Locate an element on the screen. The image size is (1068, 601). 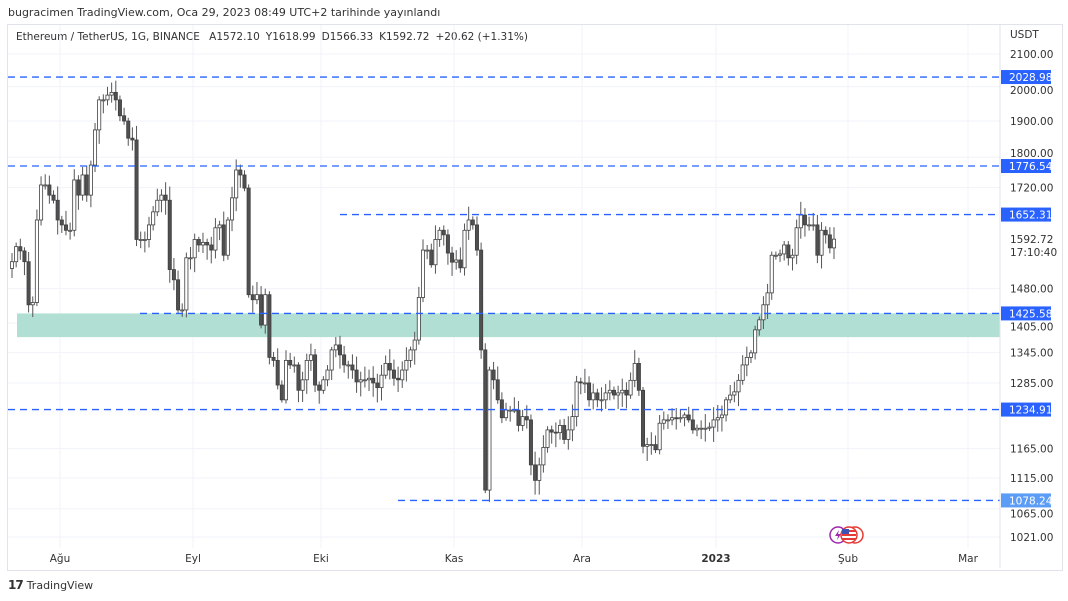
price-tick-label: 1165.00 is located at coordinates (1031, 450).